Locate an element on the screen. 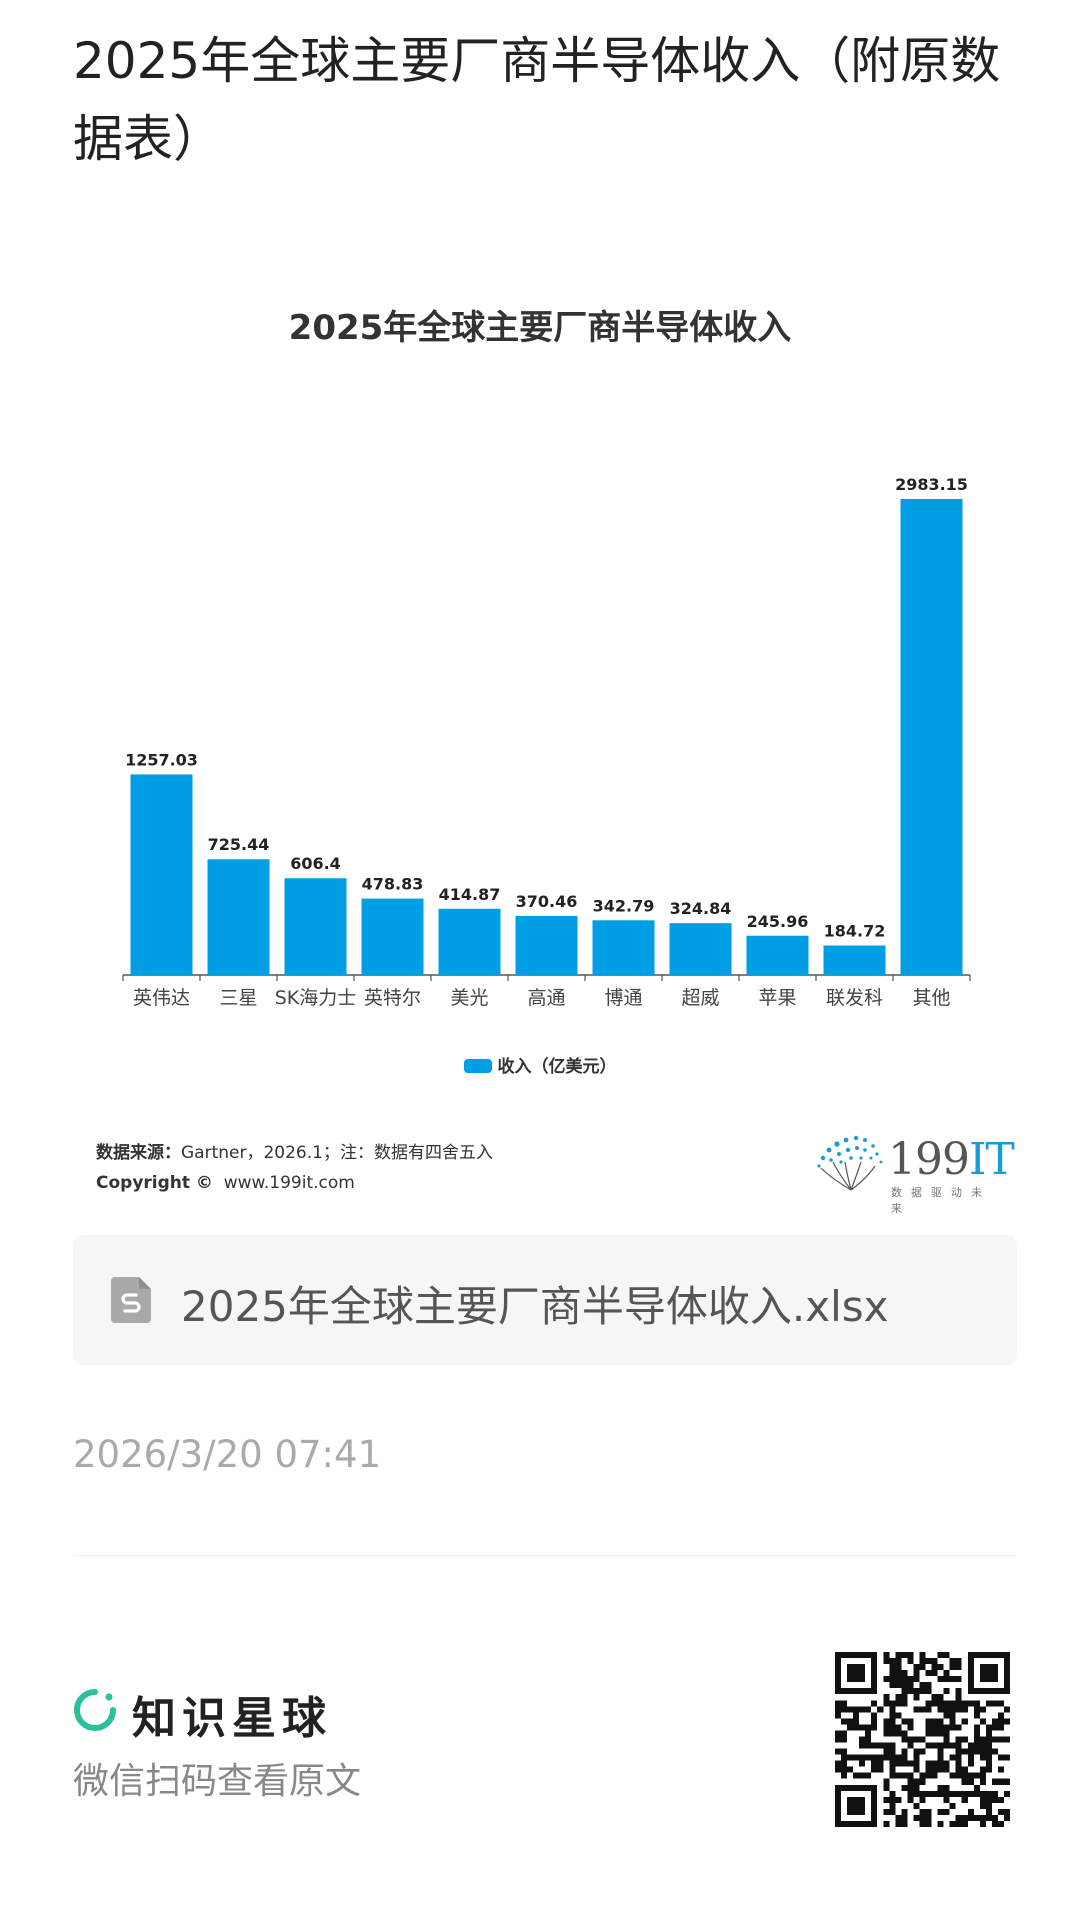 The height and width of the screenshot is (1909, 1080). bar-value-label: 1257.03 is located at coordinates (161, 759).